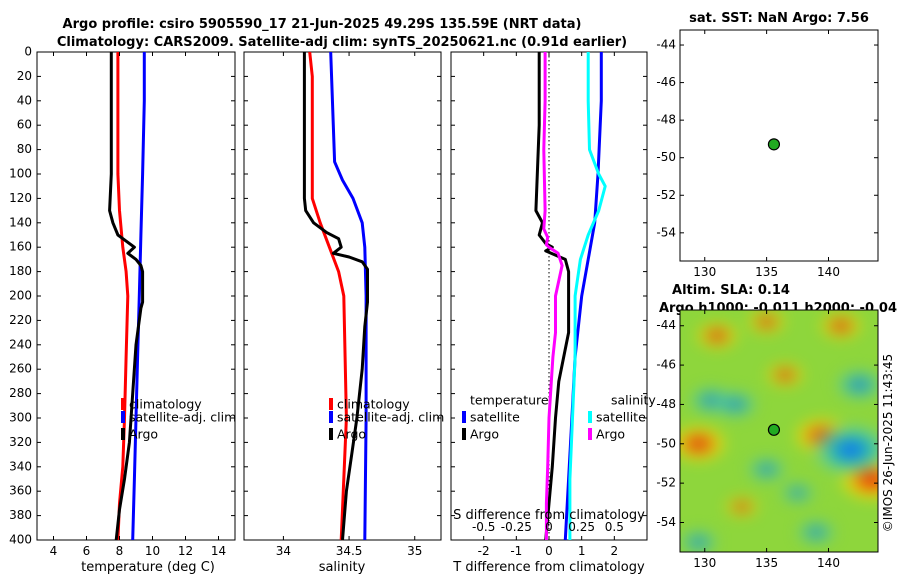 Image resolution: width=900 pixels, height=580 pixels. I want to click on x-tick-label: 34.5, so click(349, 551).